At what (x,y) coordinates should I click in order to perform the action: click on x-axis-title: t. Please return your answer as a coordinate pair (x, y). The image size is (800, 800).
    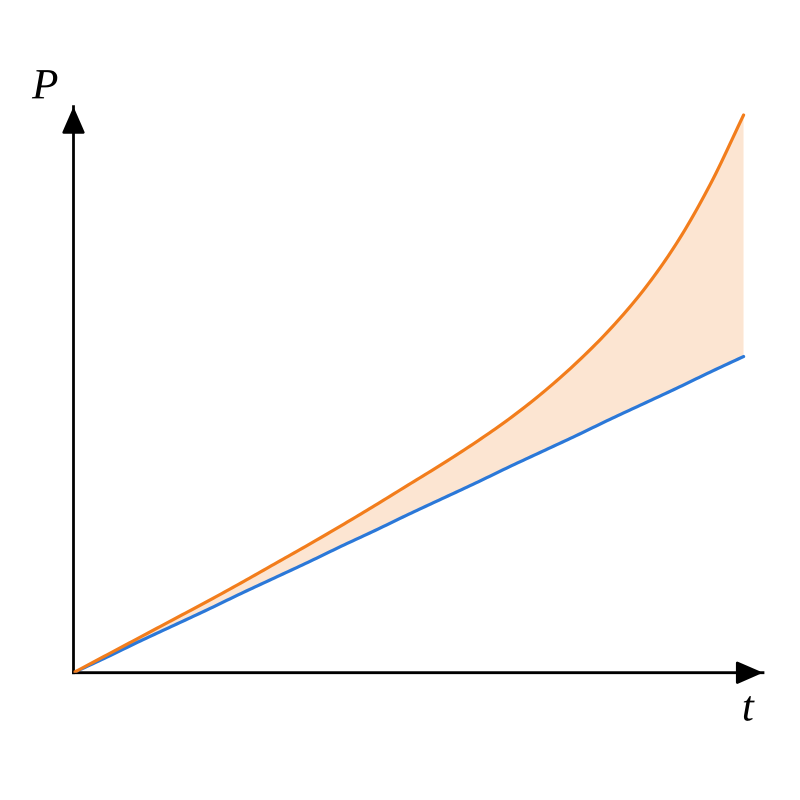
    Looking at the image, I should click on (749, 708).